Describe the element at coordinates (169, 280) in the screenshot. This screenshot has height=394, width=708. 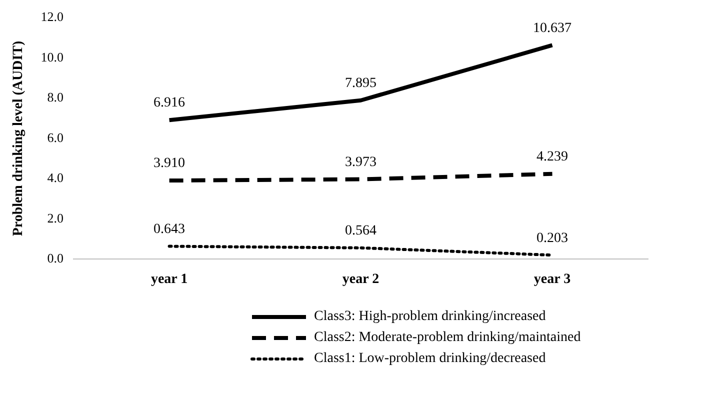
I see `x-tick-label: year 1` at that location.